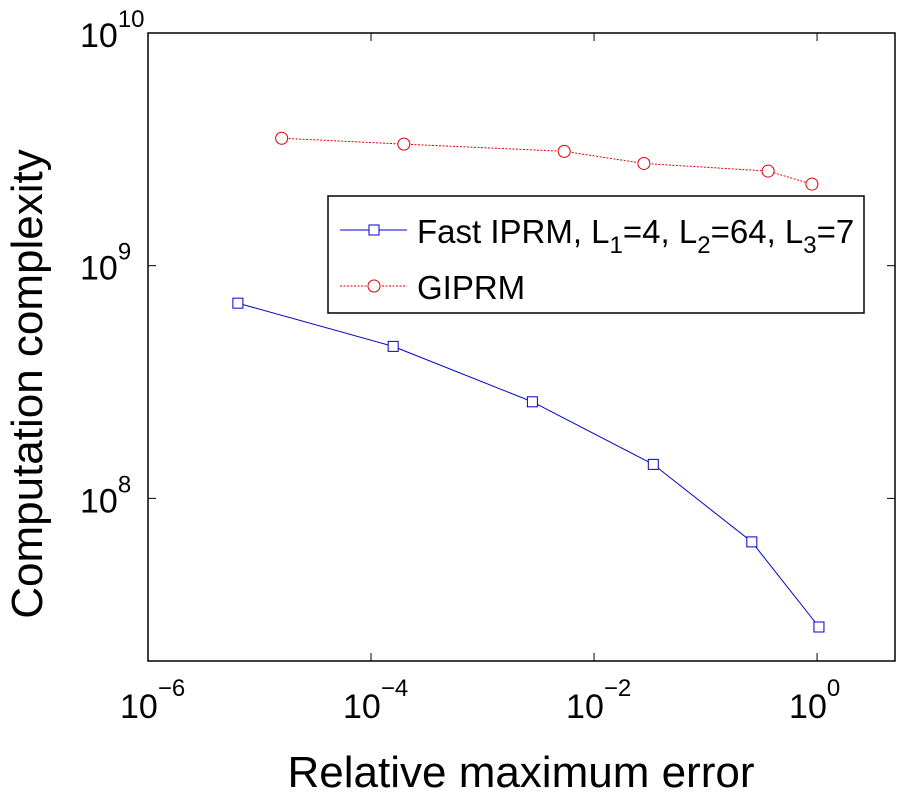 The image size is (900, 805). I want to click on legend: Fast IPRM, L1=4, L2=64, L3=7 GIPRM, so click(596, 254).